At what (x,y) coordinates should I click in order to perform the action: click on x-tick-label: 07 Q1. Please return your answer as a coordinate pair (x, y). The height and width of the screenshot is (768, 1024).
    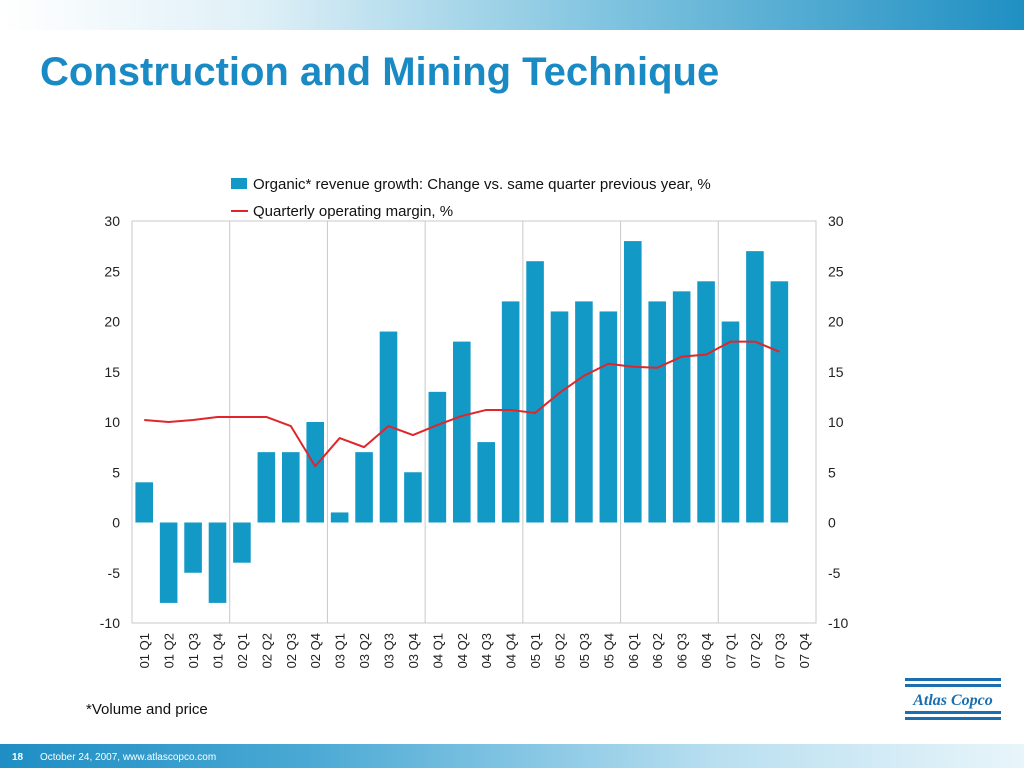
    Looking at the image, I should click on (731, 650).